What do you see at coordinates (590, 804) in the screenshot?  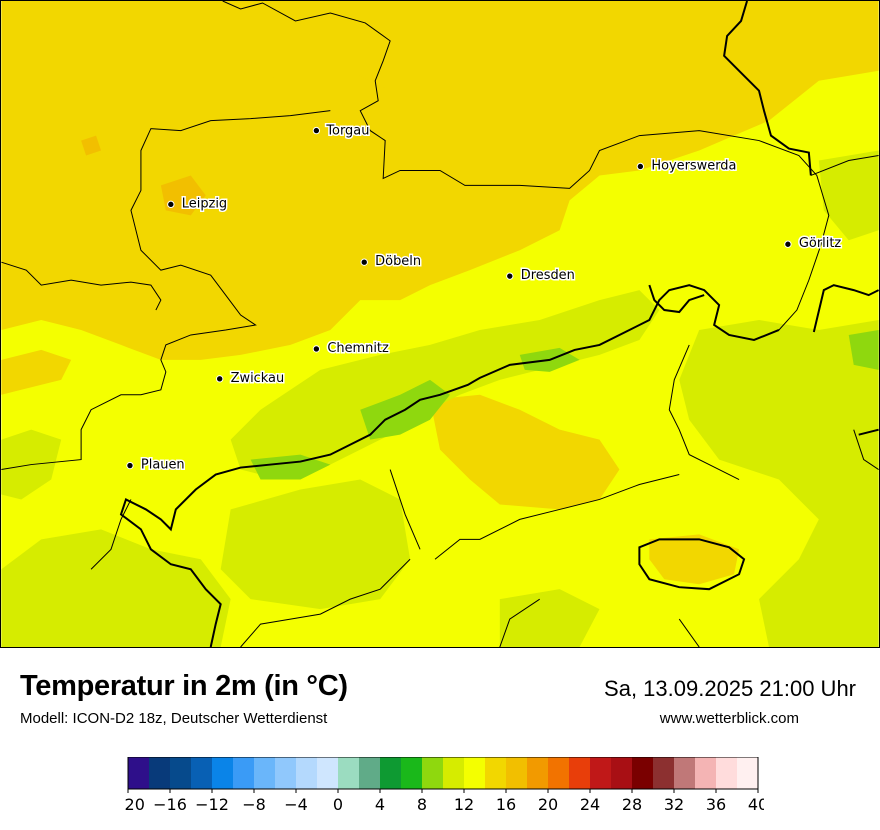 I see `legend-tick-label: 24` at bounding box center [590, 804].